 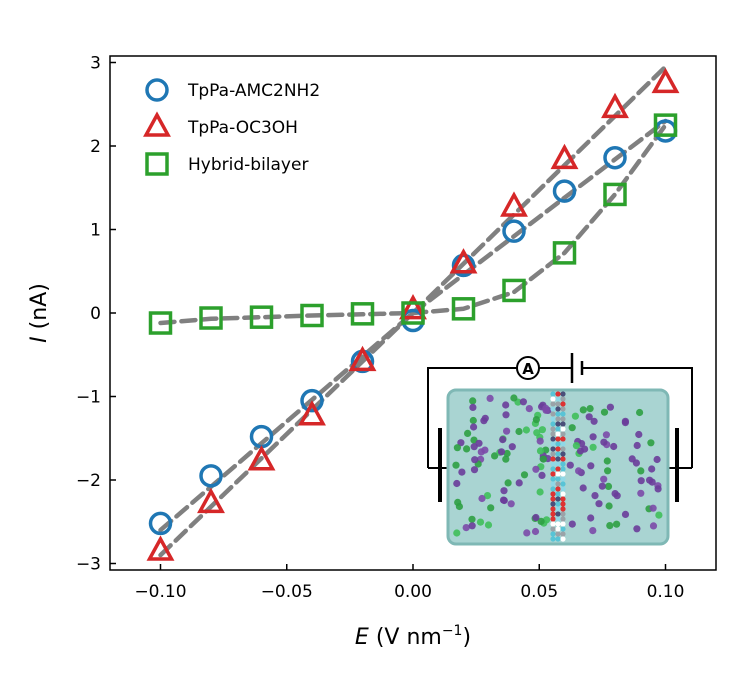 I want to click on x-axis: −0.10 −0.05 0.00 0.05 0.10, so click(x=409, y=583).